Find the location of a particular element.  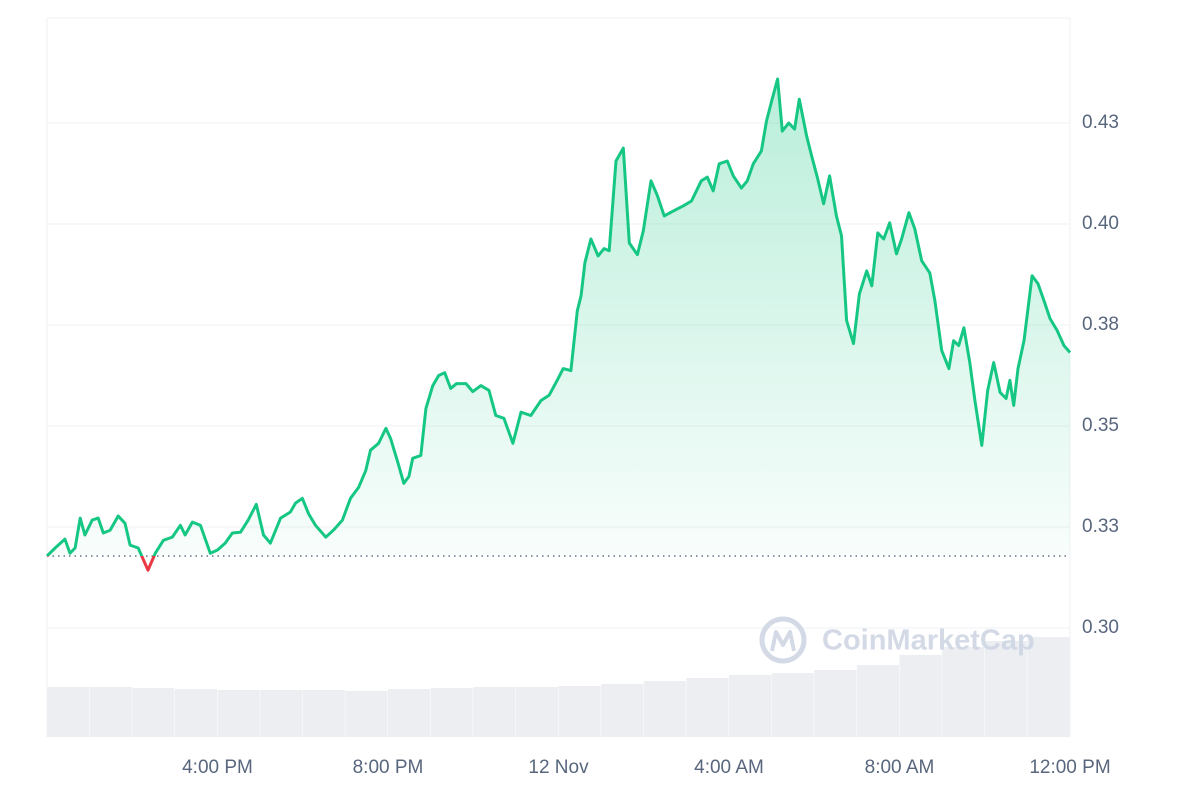

x-tick-label: 8:00 AM is located at coordinates (900, 767).